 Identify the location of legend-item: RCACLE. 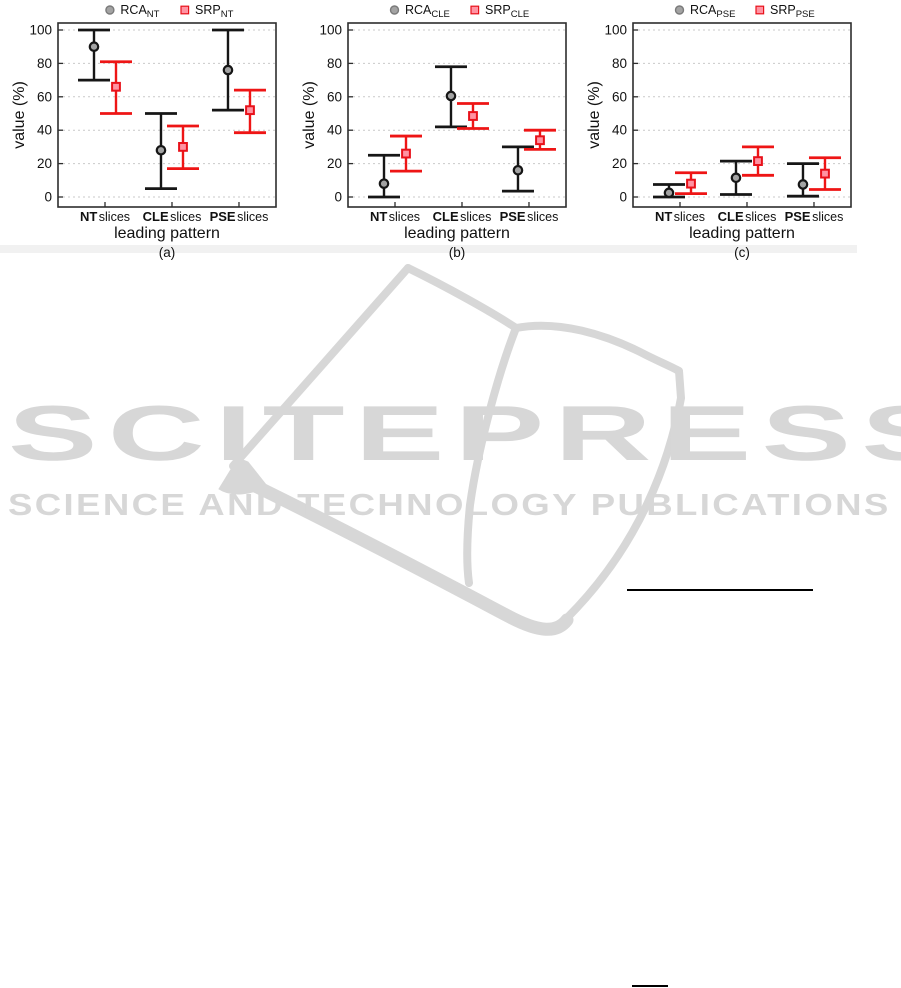
(419, 11).